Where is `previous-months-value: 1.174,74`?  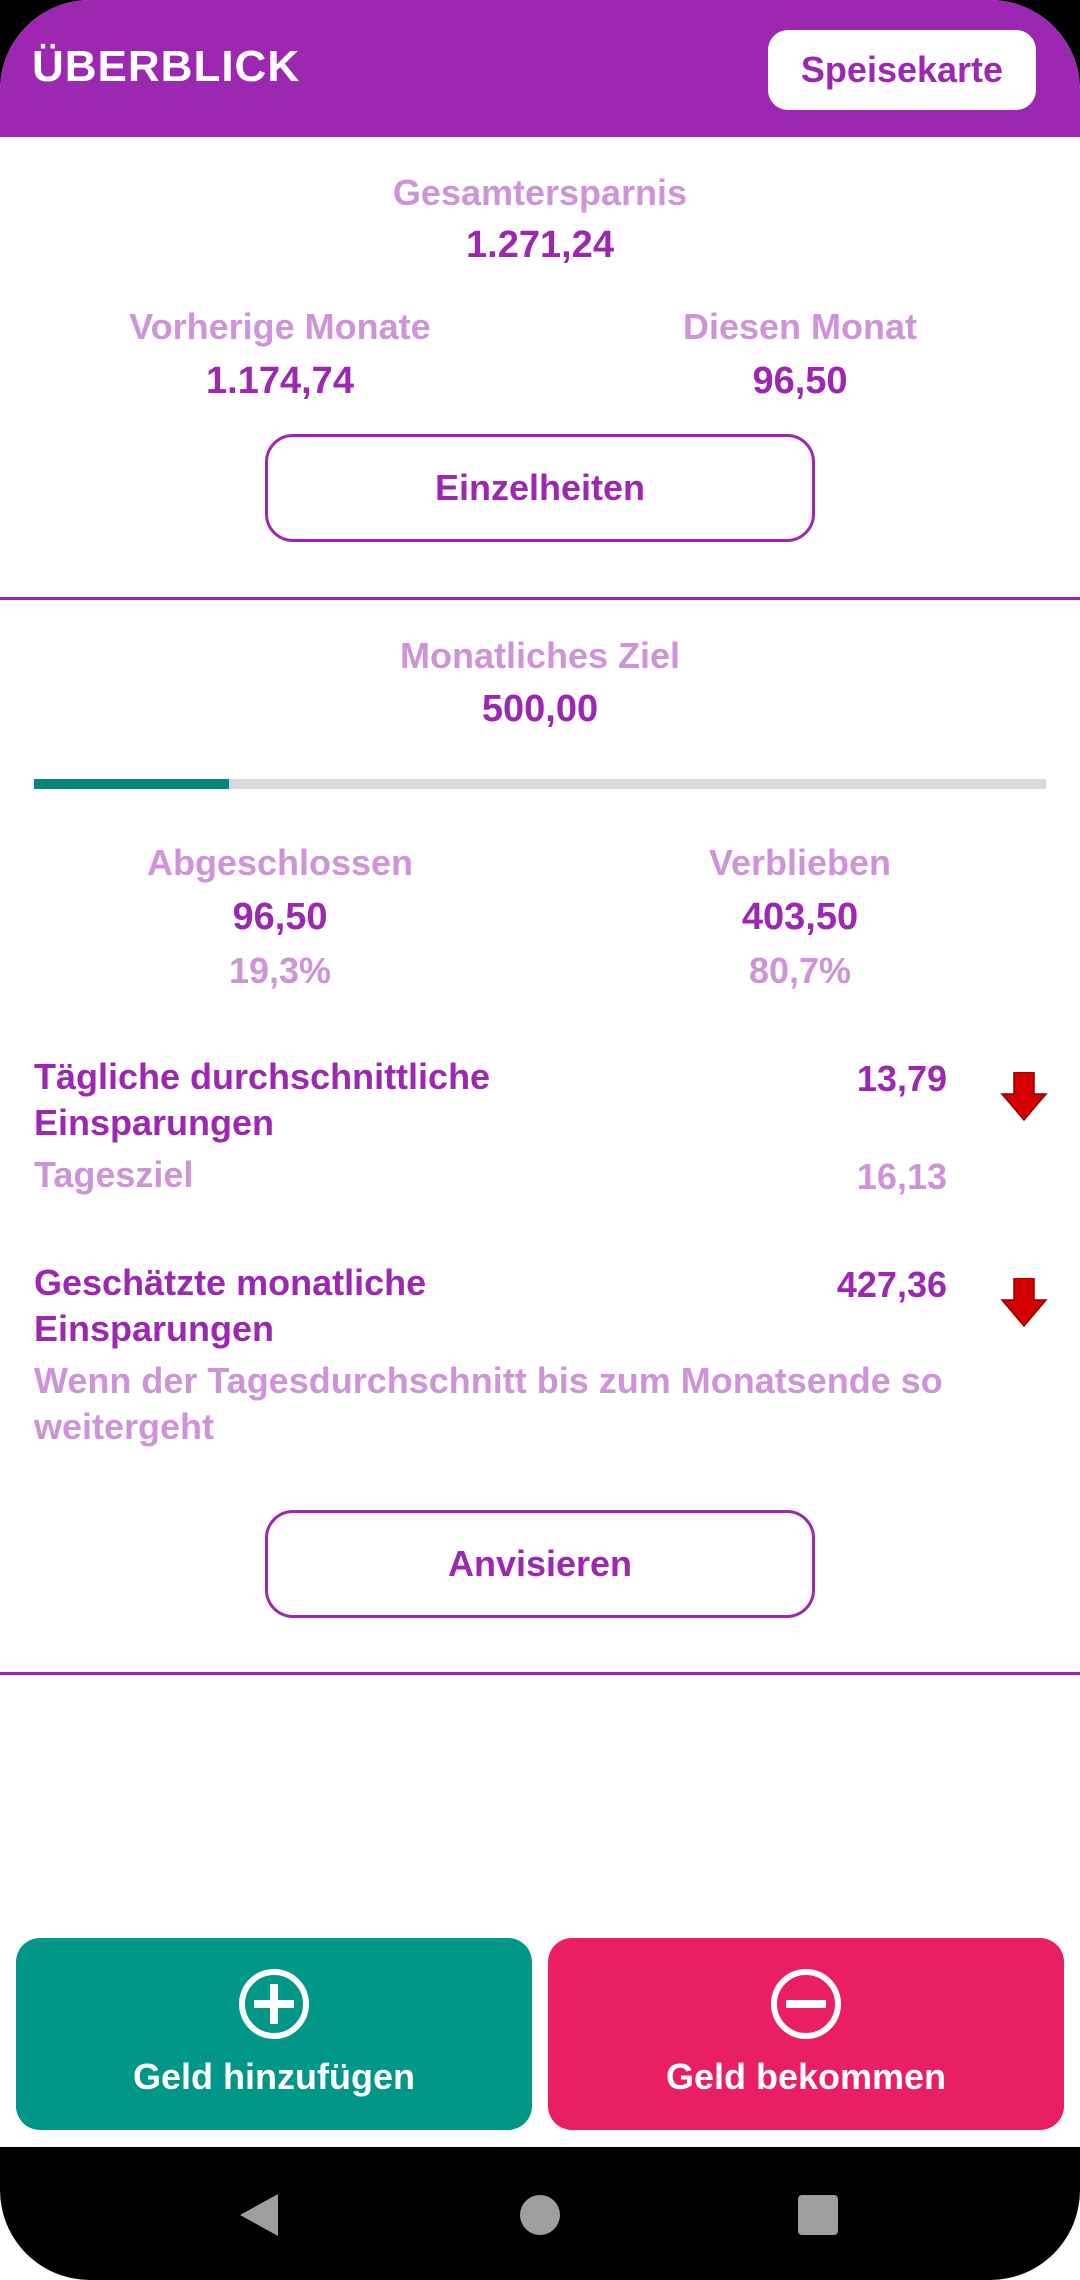 previous-months-value: 1.174,74 is located at coordinates (280, 381).